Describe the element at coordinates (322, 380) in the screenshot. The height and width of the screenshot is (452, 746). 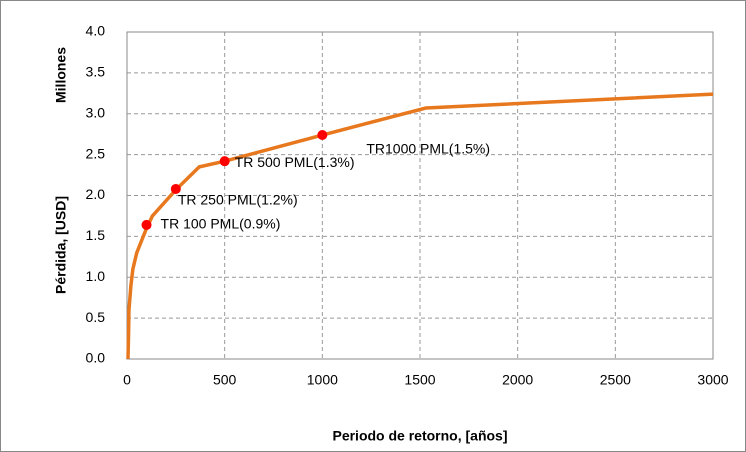
I see `x-tick-label: 1000` at that location.